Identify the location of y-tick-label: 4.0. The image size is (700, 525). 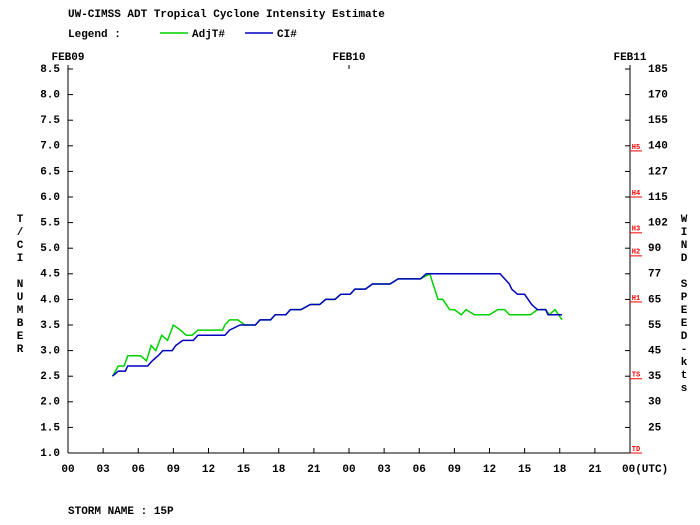
(50, 300).